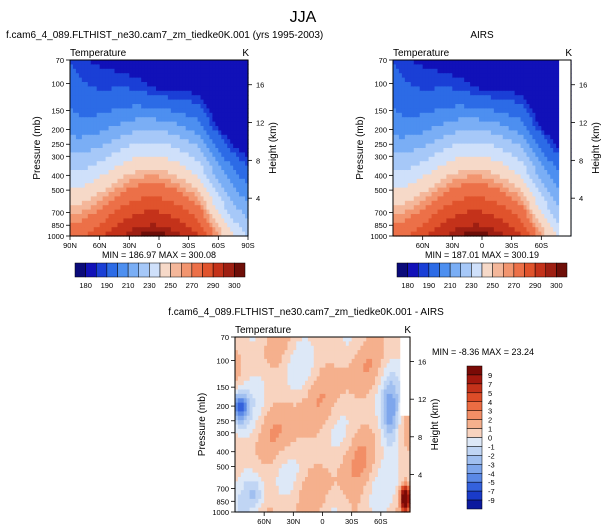 Image resolution: width=607 pixels, height=530 pixels. Describe the element at coordinates (57, 190) in the screenshot. I see `y-tick-label: 500` at that location.